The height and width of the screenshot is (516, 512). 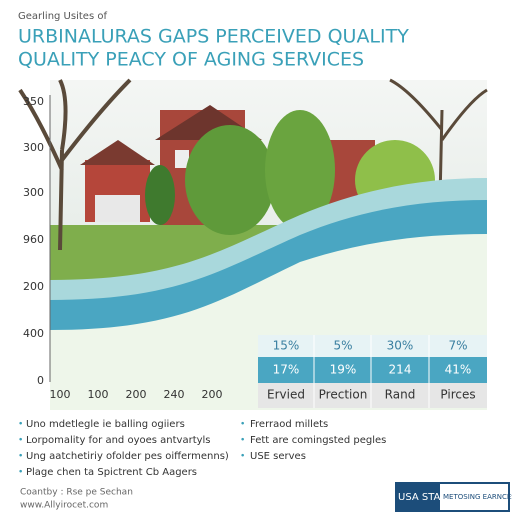 What do you see at coordinates (33, 333) in the screenshot?
I see `y-tick-label: 400` at bounding box center [33, 333].